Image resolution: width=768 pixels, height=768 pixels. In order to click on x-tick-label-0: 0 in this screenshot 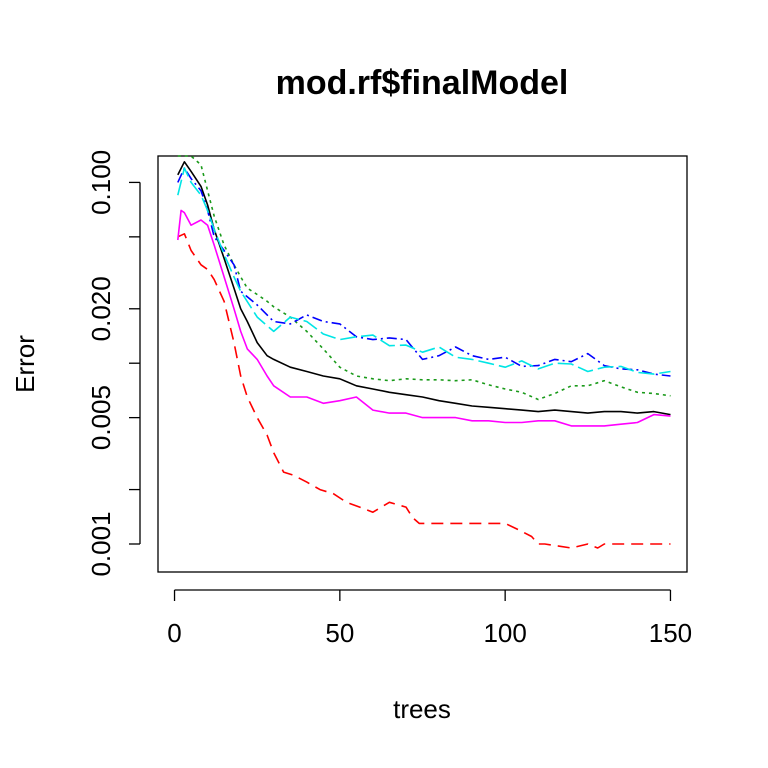, I will do `click(174, 633)`.